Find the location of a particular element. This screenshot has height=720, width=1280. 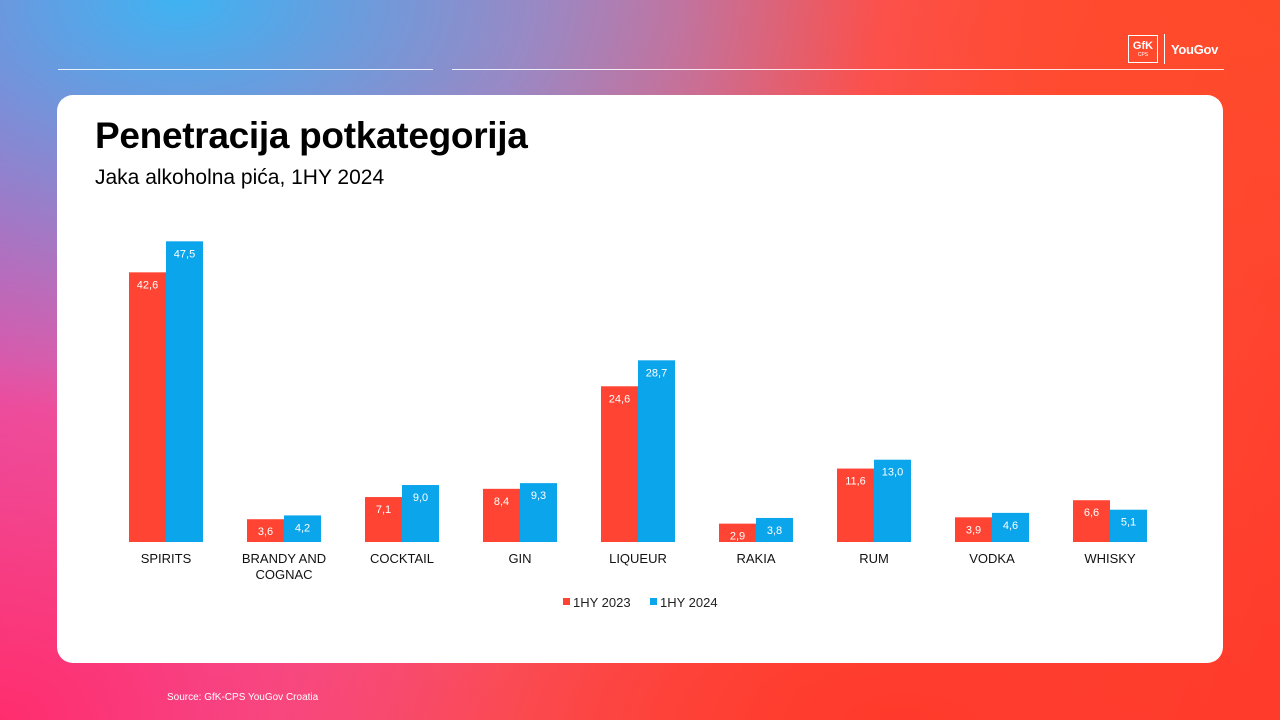

data-label: 3,8 is located at coordinates (774, 531).